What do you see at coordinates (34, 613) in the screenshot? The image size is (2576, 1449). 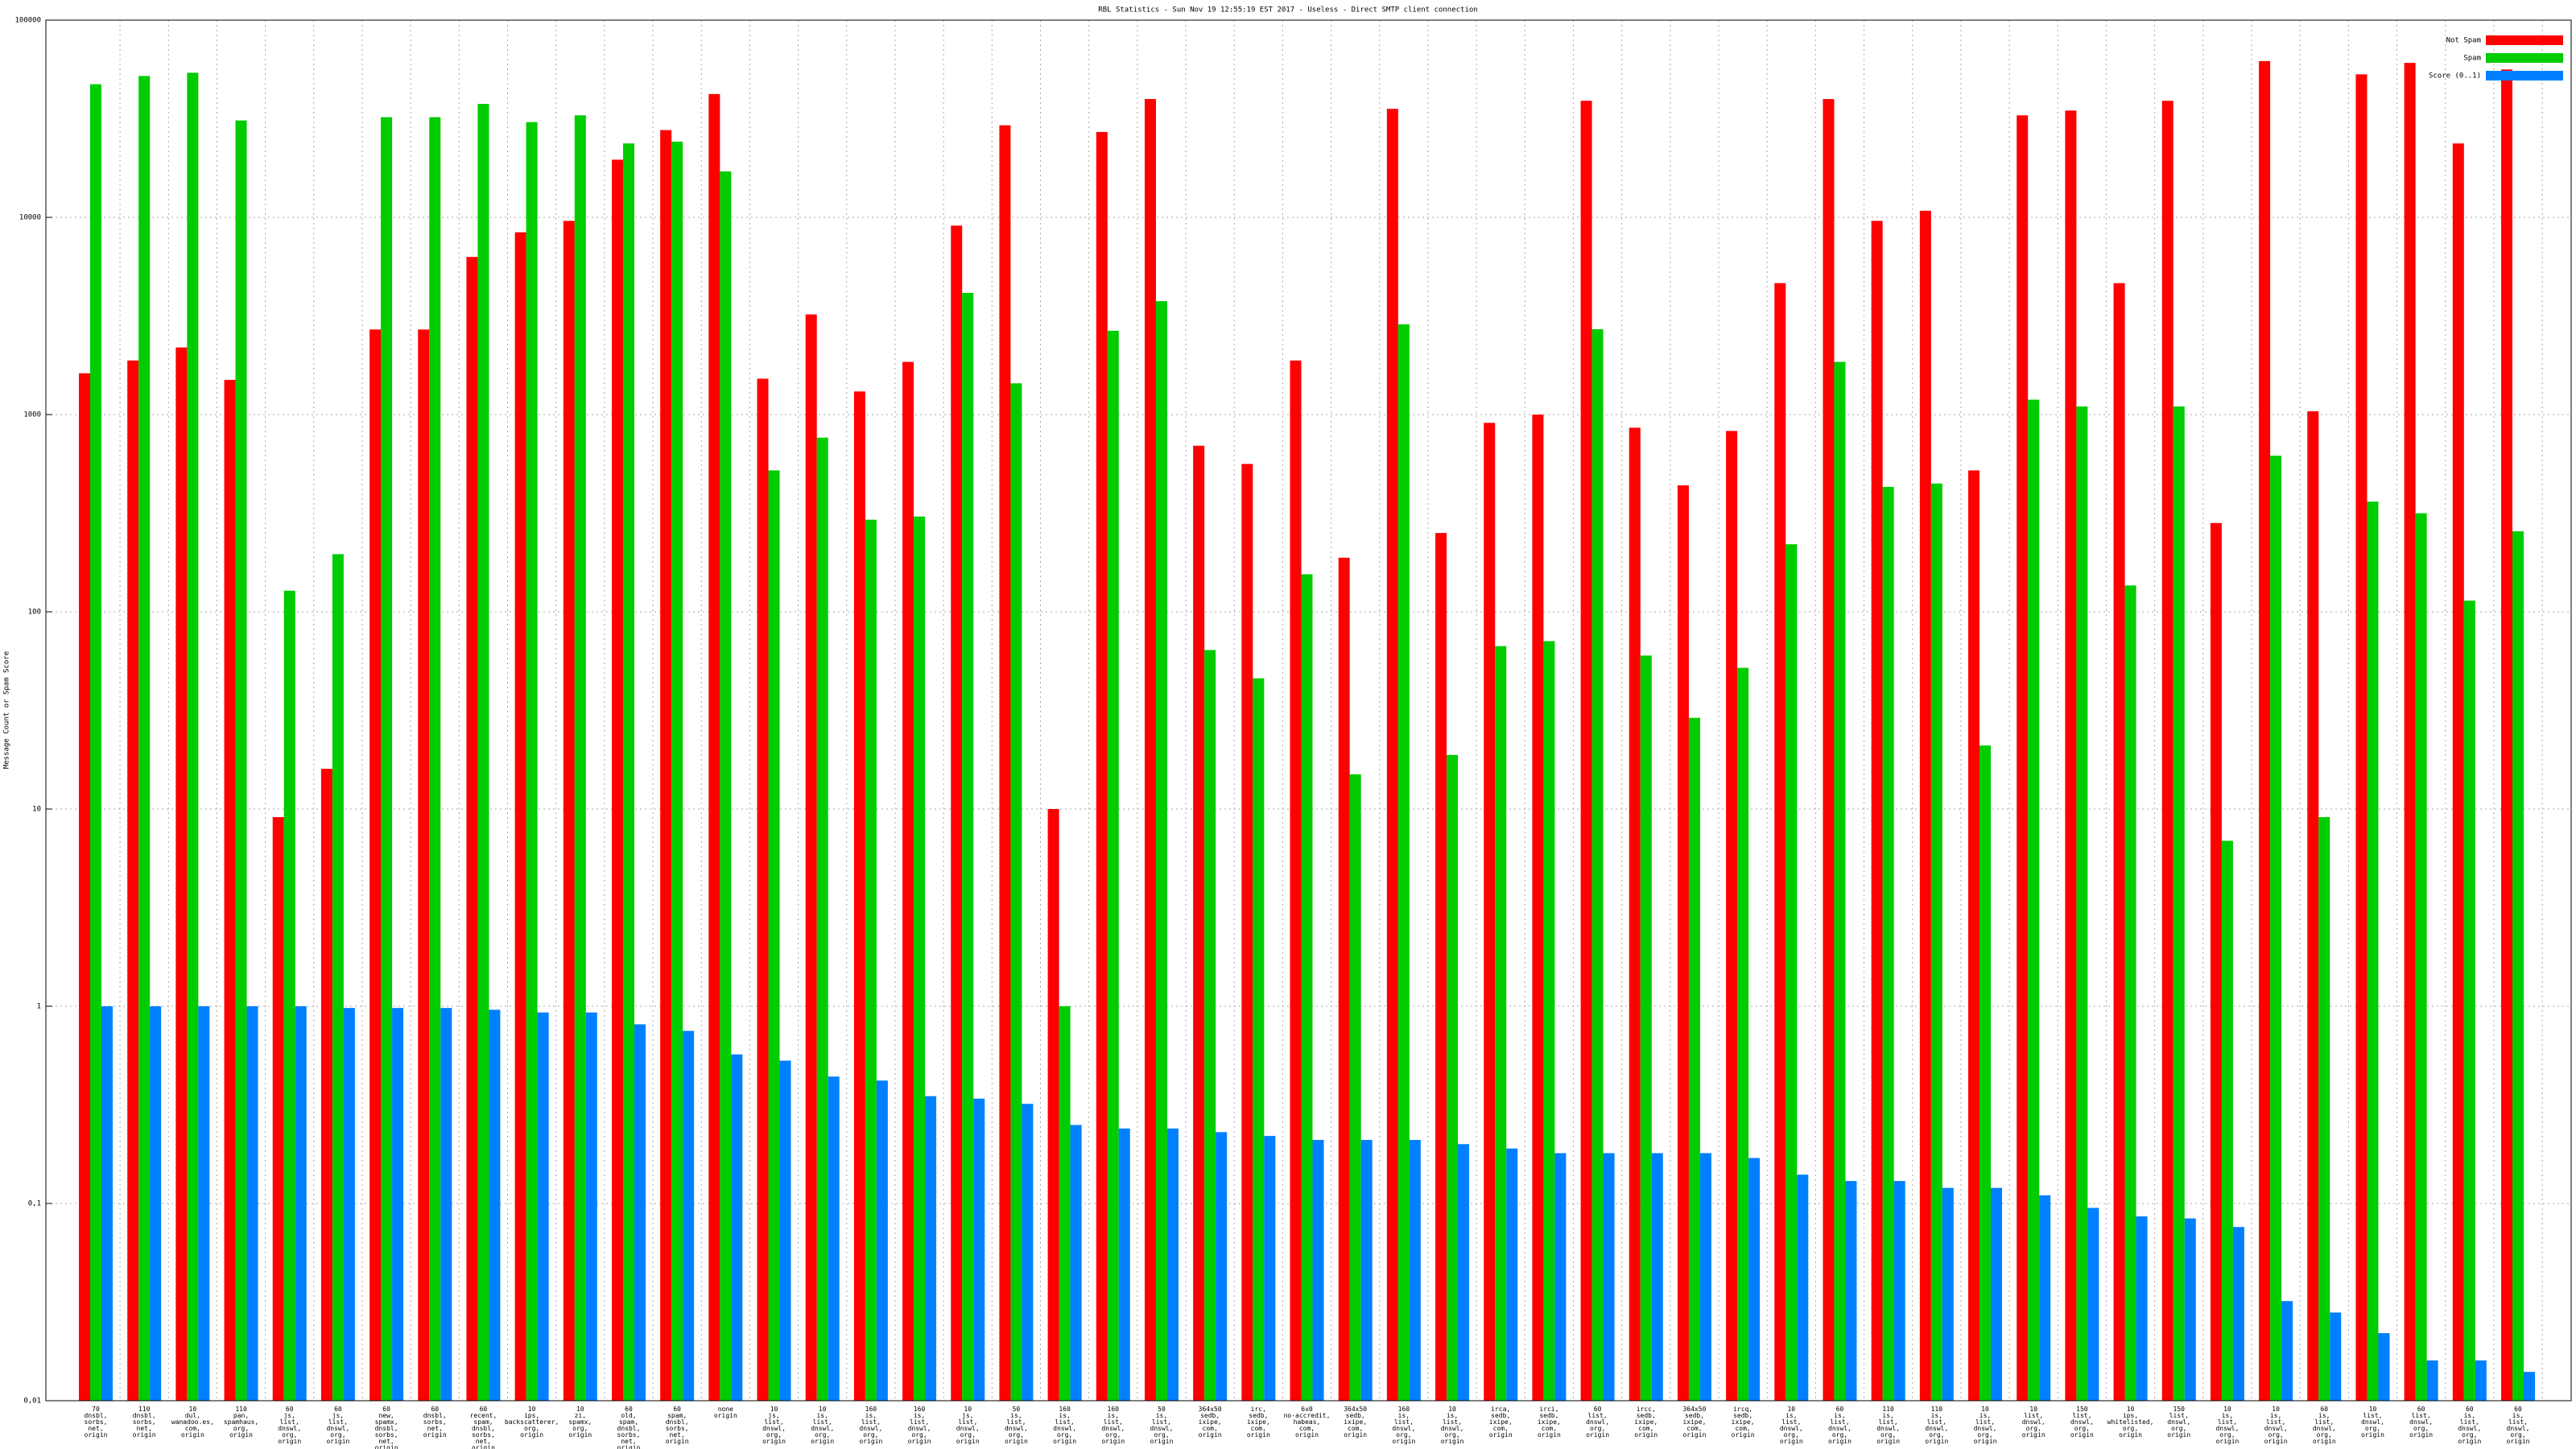 I see `y-tick-label: 100` at bounding box center [34, 613].